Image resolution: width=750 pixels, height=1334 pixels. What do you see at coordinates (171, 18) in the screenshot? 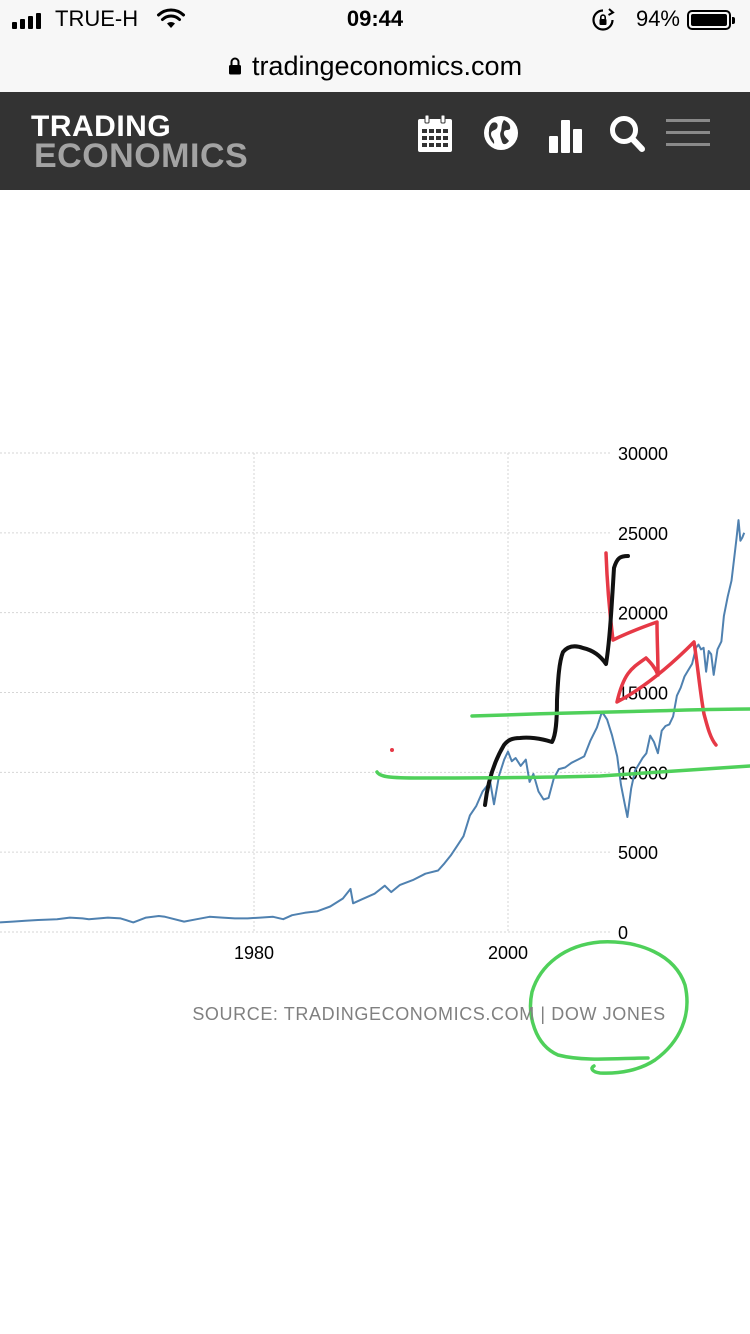
I see `wifi-icon` at bounding box center [171, 18].